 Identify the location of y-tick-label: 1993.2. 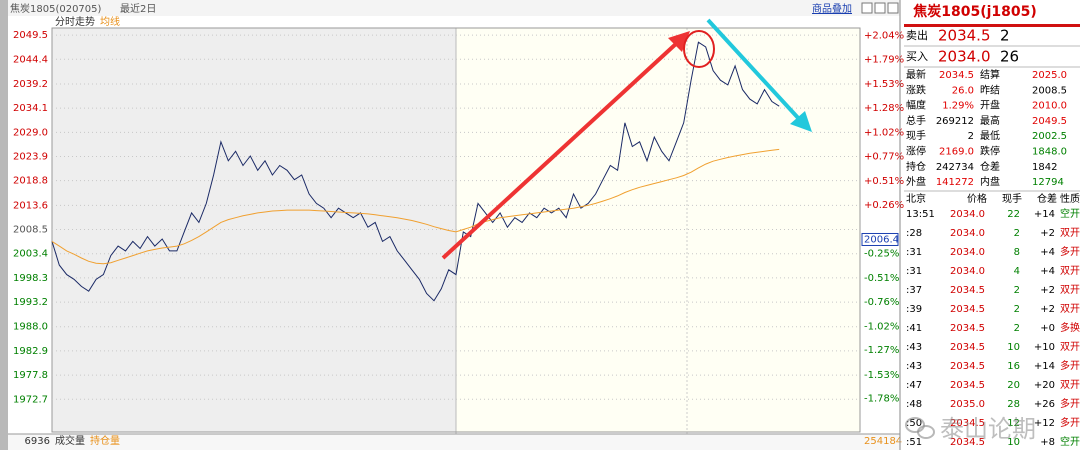
(30, 302).